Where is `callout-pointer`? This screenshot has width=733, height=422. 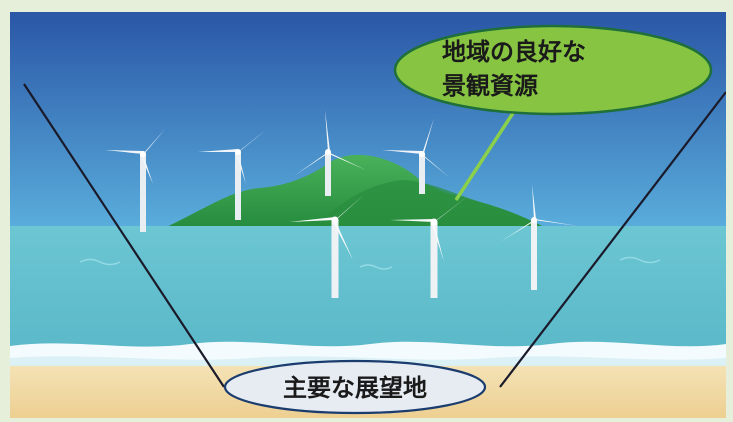 callout-pointer is located at coordinates (485, 155).